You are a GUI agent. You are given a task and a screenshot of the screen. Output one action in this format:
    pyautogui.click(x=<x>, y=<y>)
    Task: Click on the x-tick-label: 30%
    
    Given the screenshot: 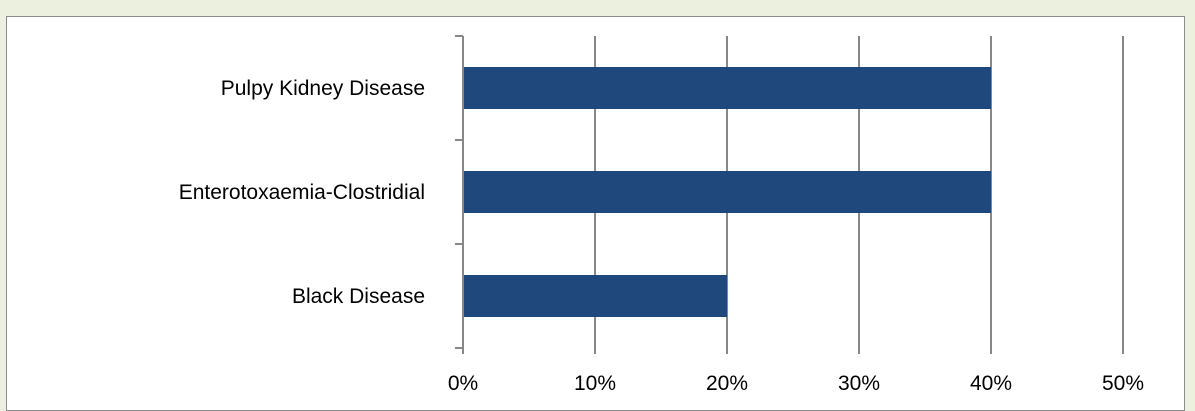 What is the action you would take?
    pyautogui.click(x=859, y=383)
    